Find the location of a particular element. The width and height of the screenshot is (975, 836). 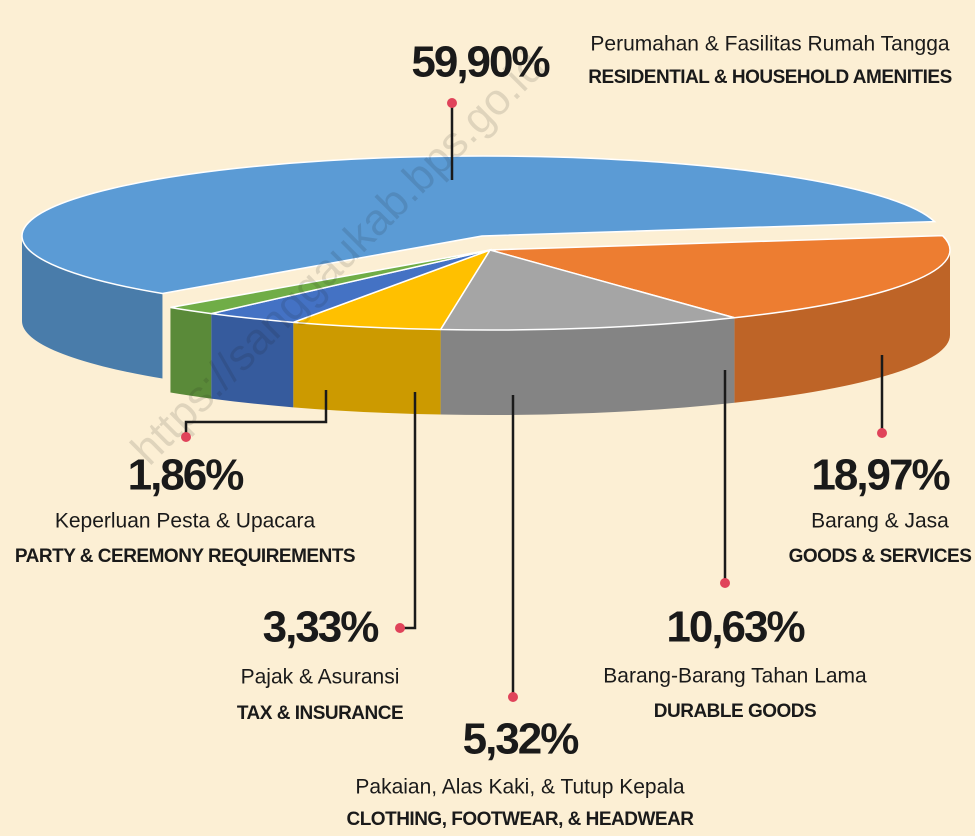

value-label: 3,33% is located at coordinates (321, 627).